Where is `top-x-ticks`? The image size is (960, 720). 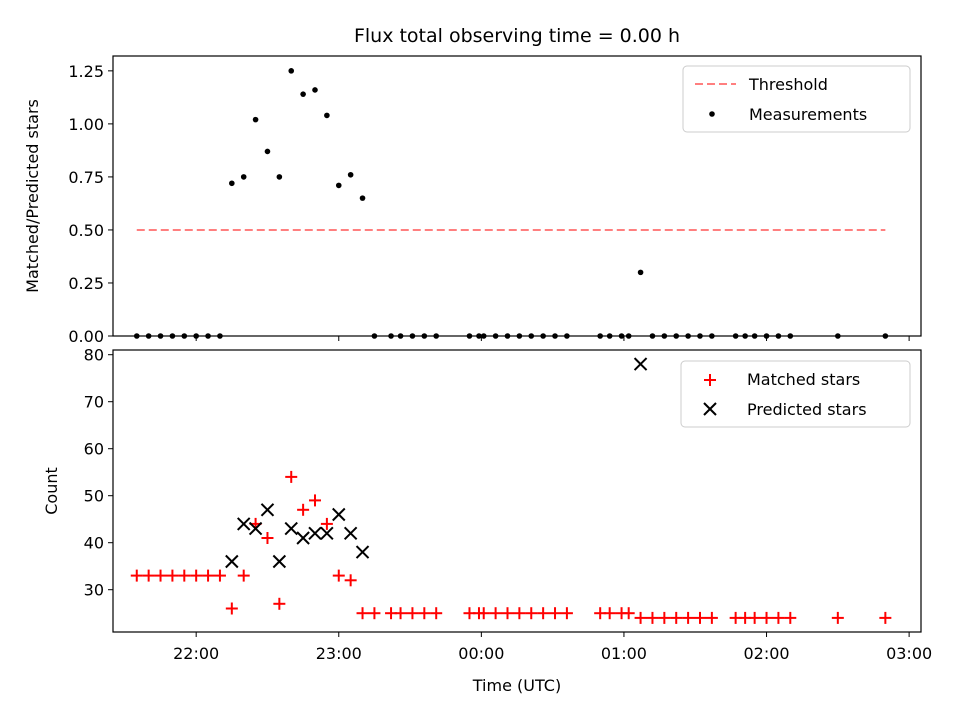
top-x-ticks is located at coordinates (552, 338).